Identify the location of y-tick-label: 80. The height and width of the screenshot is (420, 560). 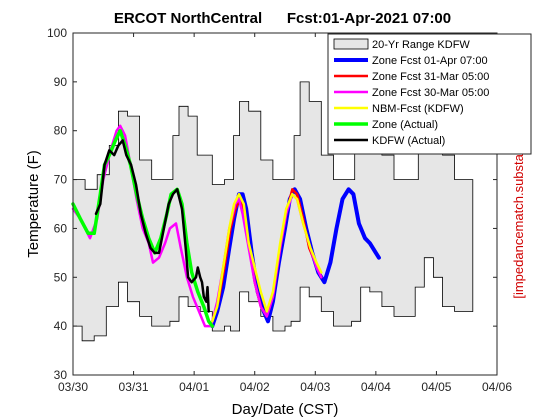
(61, 131).